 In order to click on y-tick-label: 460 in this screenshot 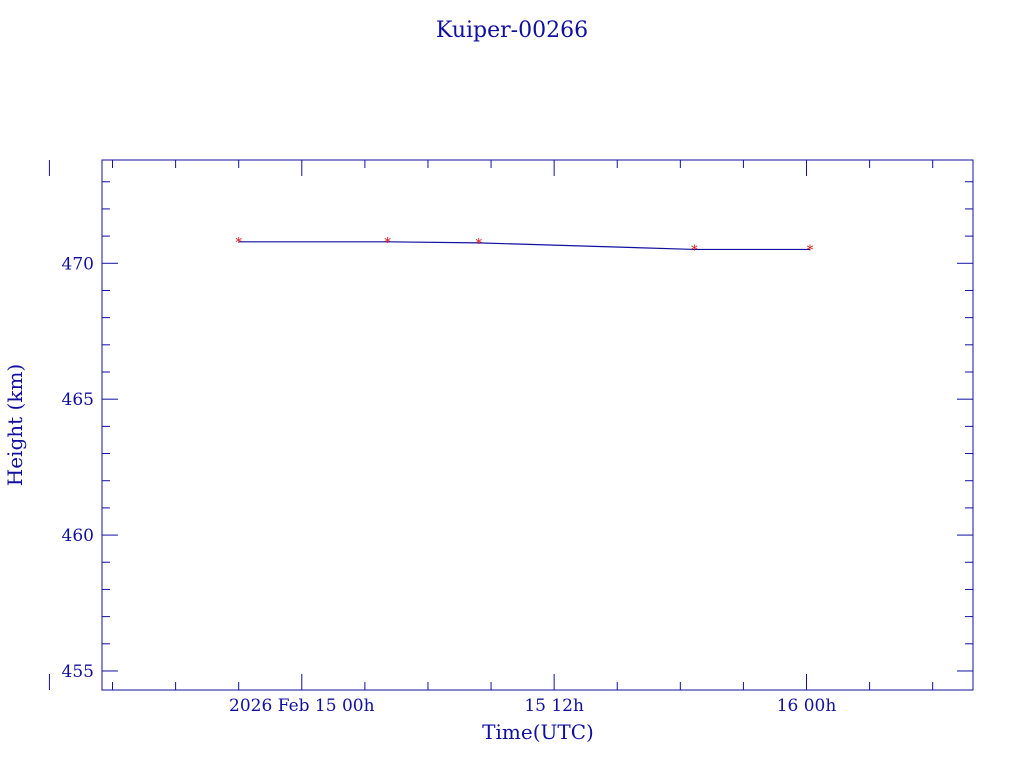, I will do `click(78, 536)`.